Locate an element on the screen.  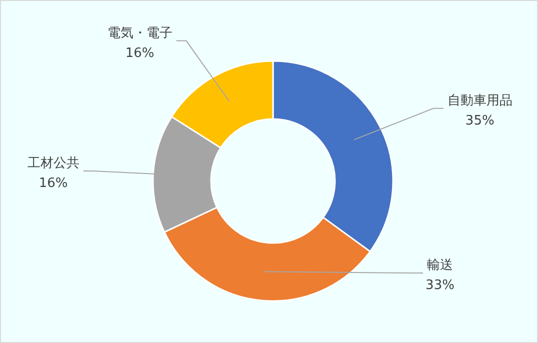
slice-label: 輸送 is located at coordinates (440, 265).